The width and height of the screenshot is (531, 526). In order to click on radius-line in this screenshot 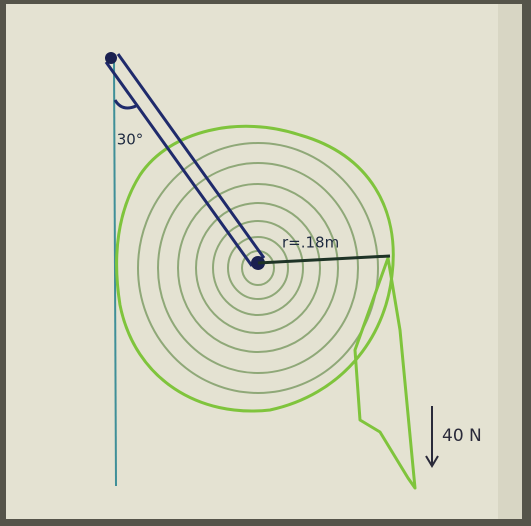, I will do `click(324, 259)`.